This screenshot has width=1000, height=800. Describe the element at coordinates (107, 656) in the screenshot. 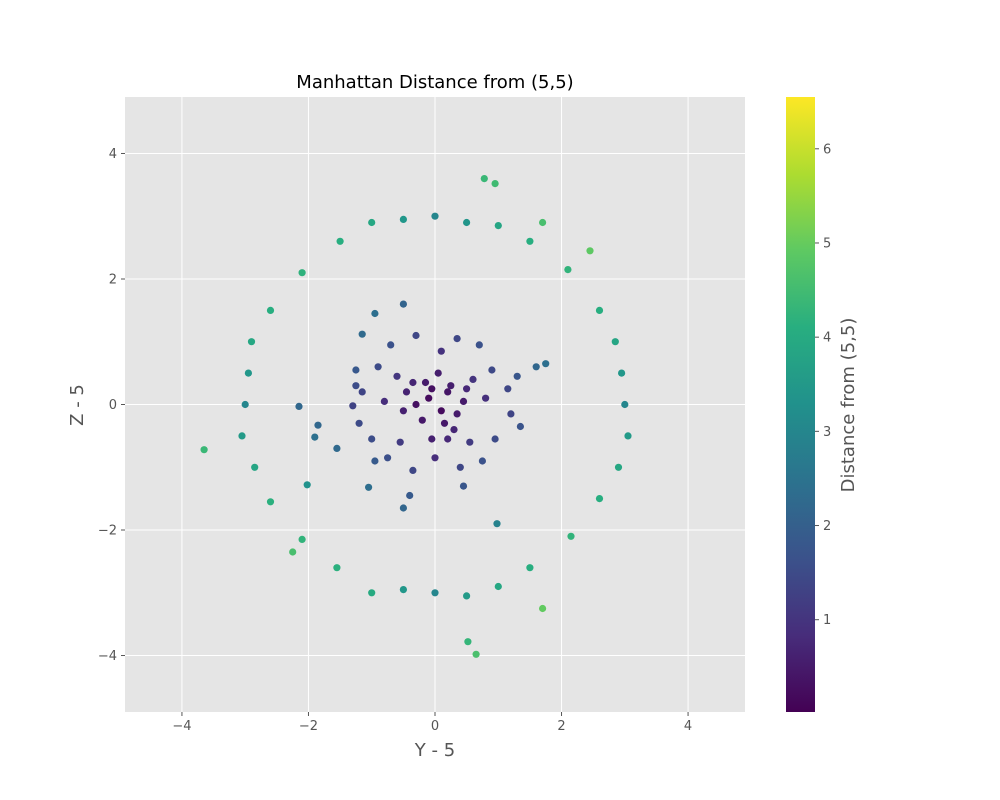

I see `y-tick-label: −4` at that location.